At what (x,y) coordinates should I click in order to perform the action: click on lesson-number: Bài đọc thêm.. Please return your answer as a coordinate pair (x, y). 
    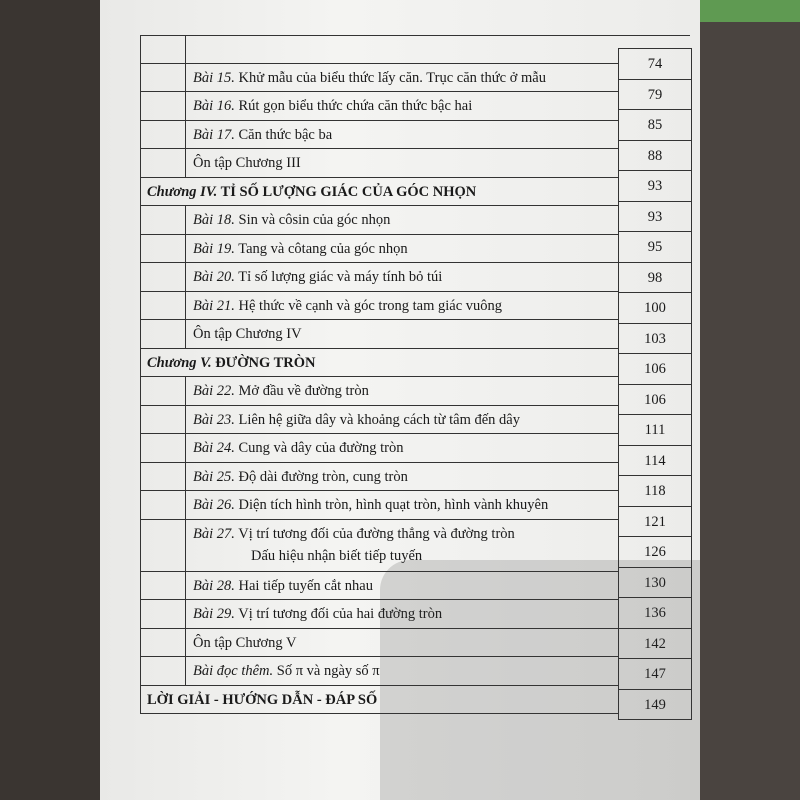
    Looking at the image, I should click on (233, 671).